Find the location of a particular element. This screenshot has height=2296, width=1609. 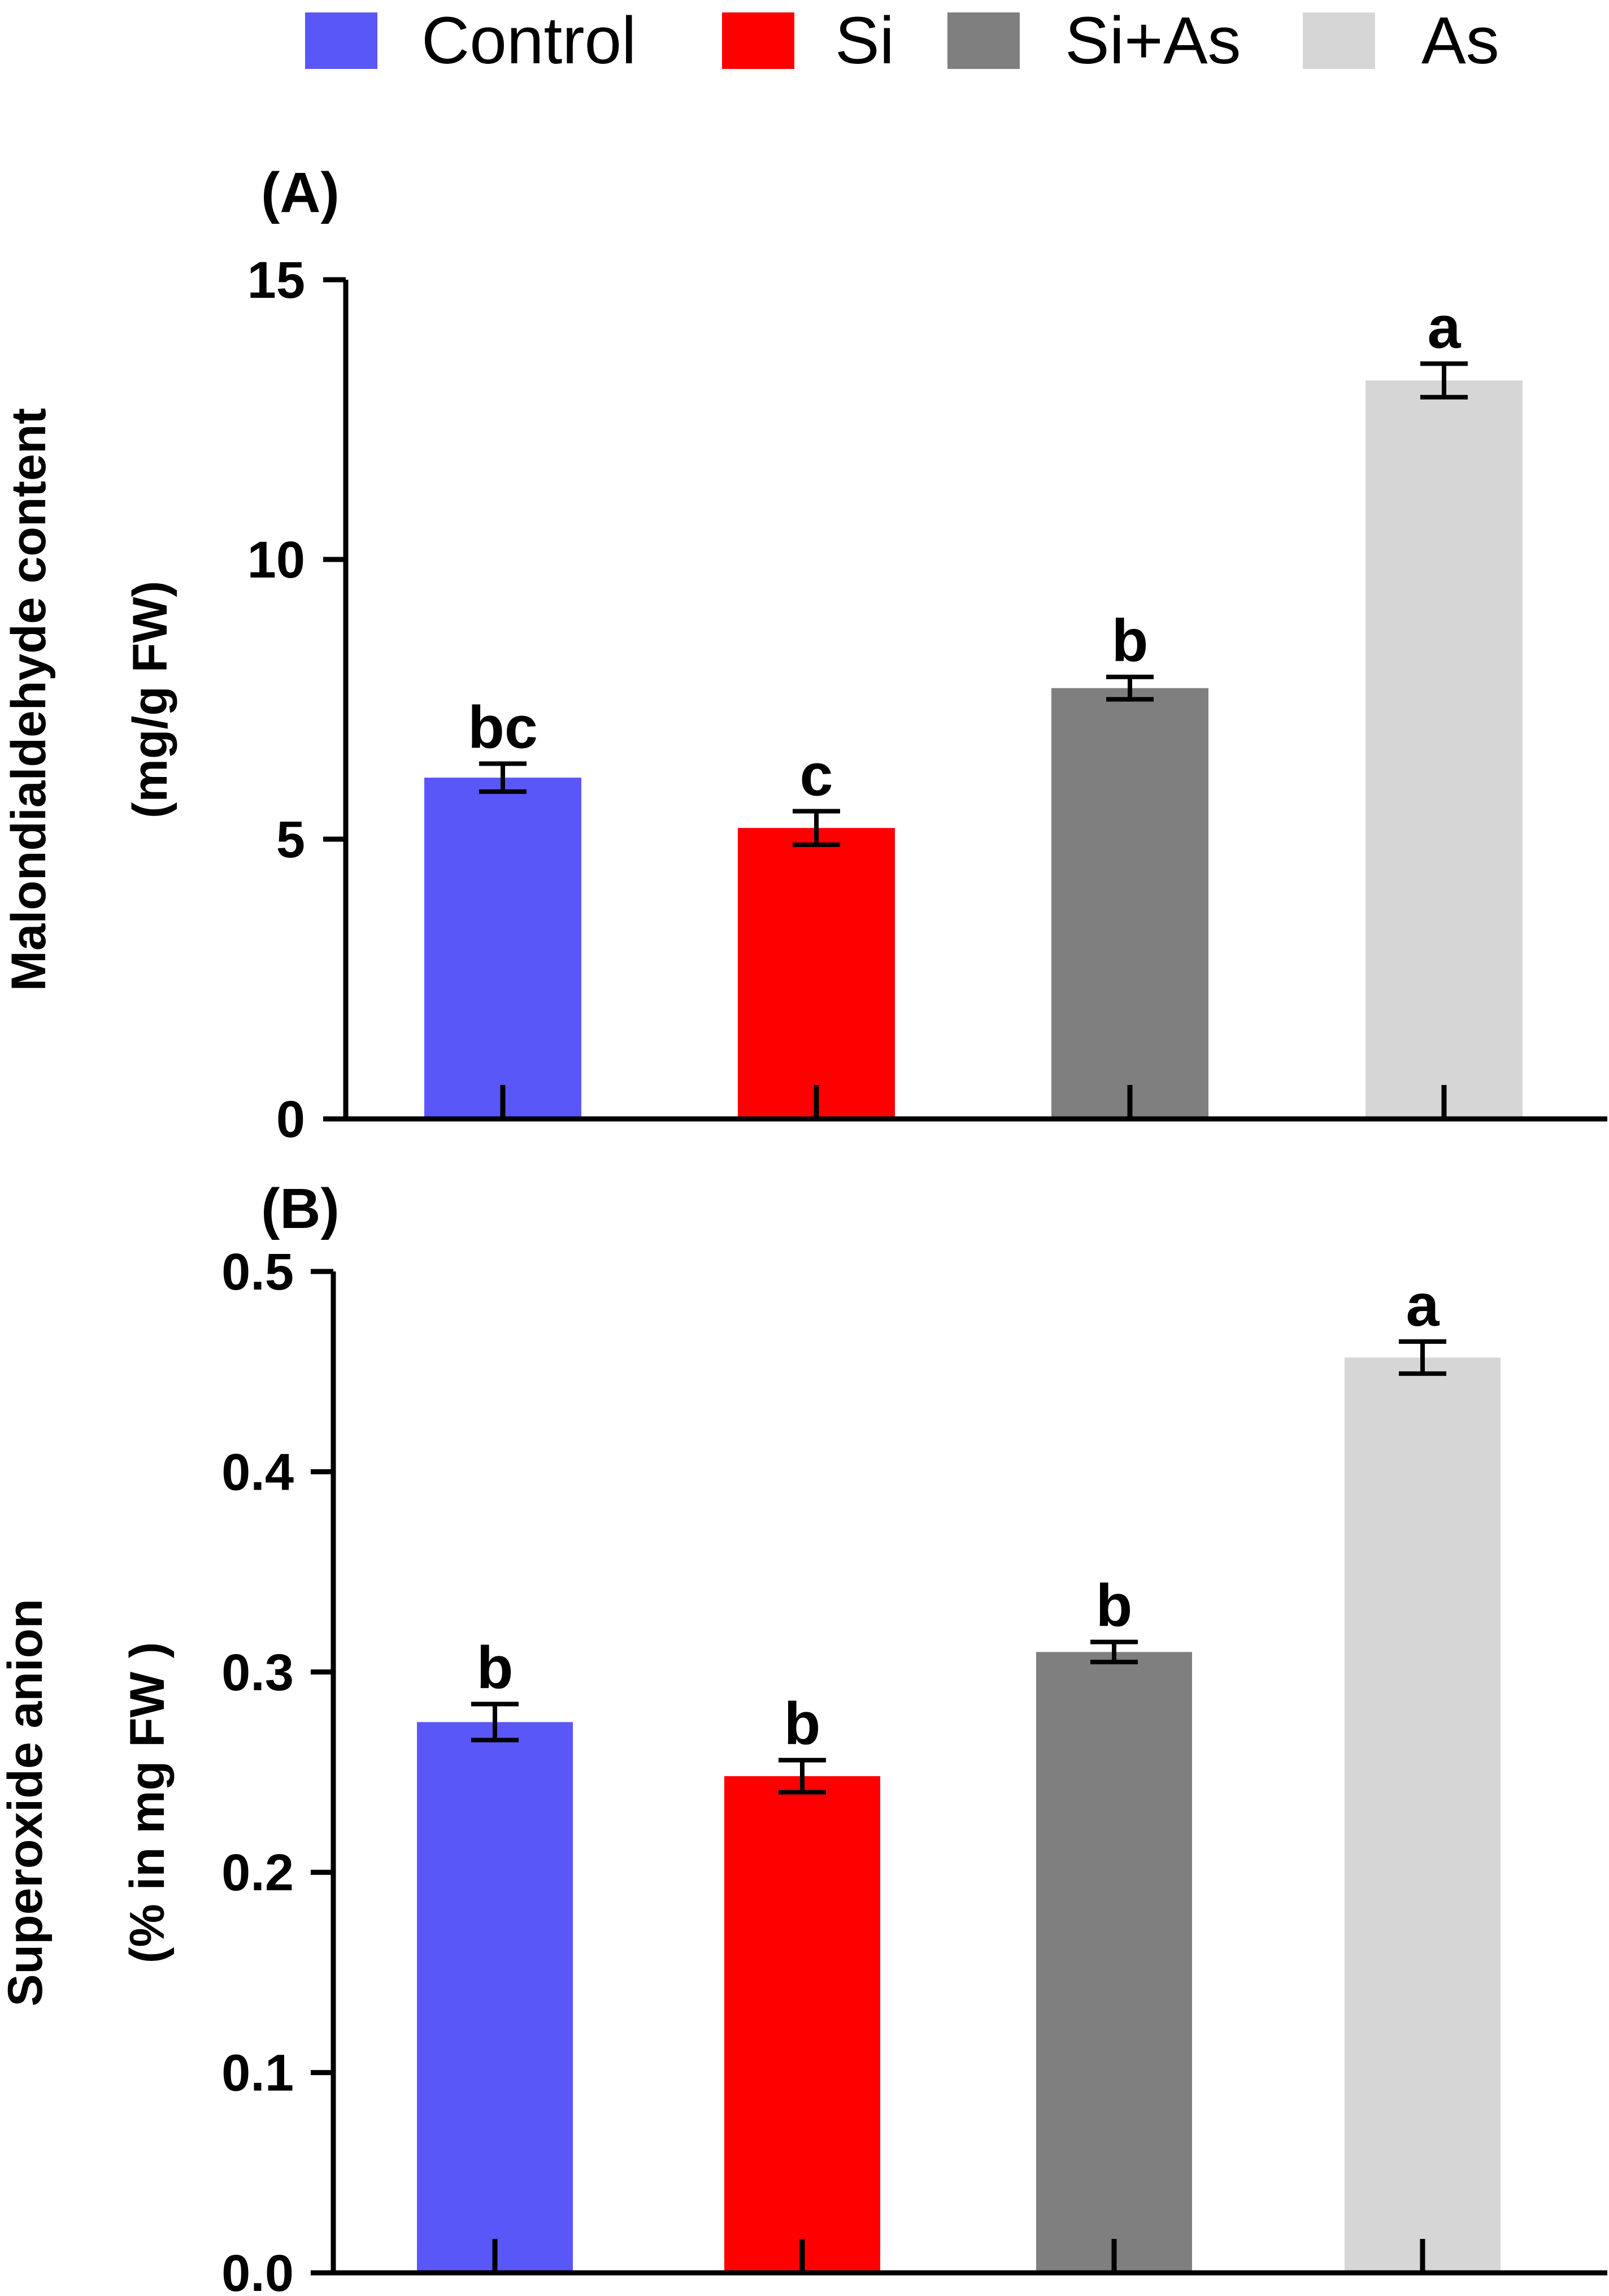

y-tick-label-a-3: 15 is located at coordinates (276, 280).